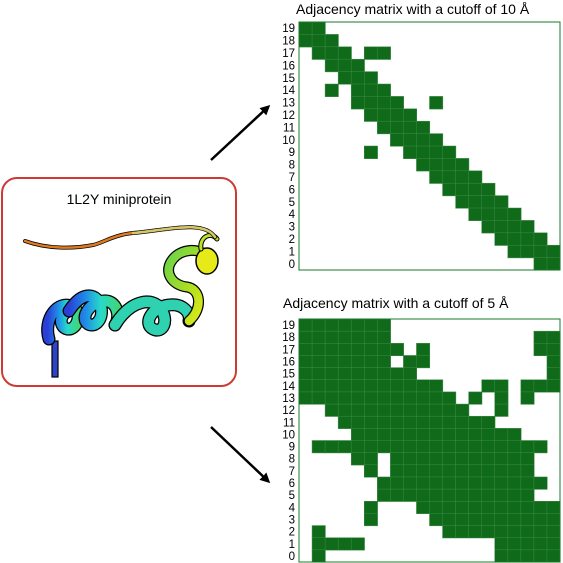 This screenshot has width=563, height=563. I want to click on matrix-10a-row-label: 12, so click(288, 116).